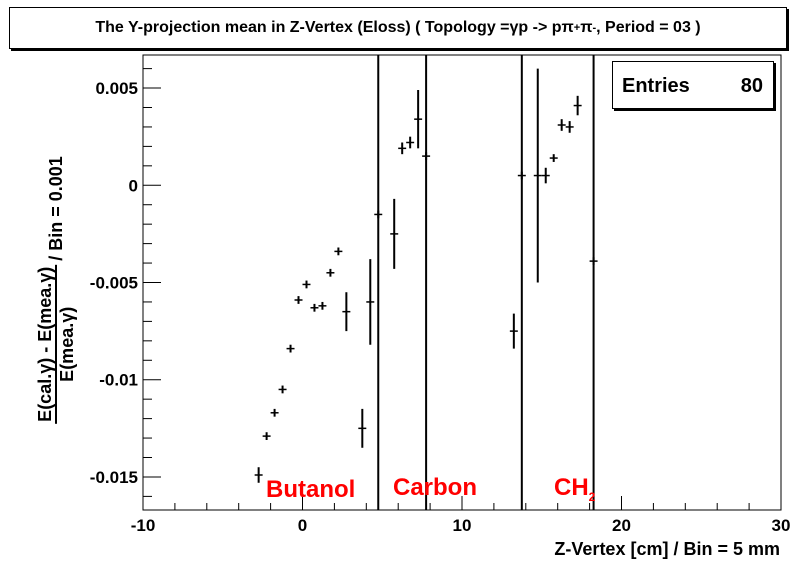 This screenshot has width=796, height=572. What do you see at coordinates (693, 85) in the screenshot?
I see `stats-box: Entries 80` at bounding box center [693, 85].